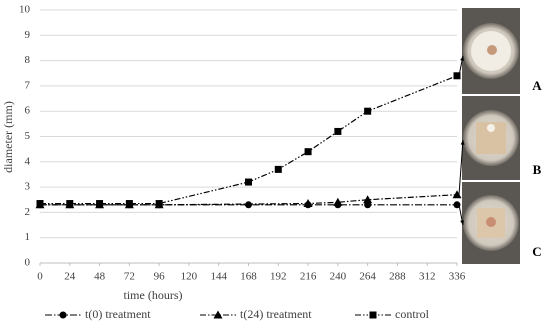 Image resolution: width=550 pixels, height=325 pixels. Describe the element at coordinates (491, 138) in the screenshot. I see `photo-b` at that location.